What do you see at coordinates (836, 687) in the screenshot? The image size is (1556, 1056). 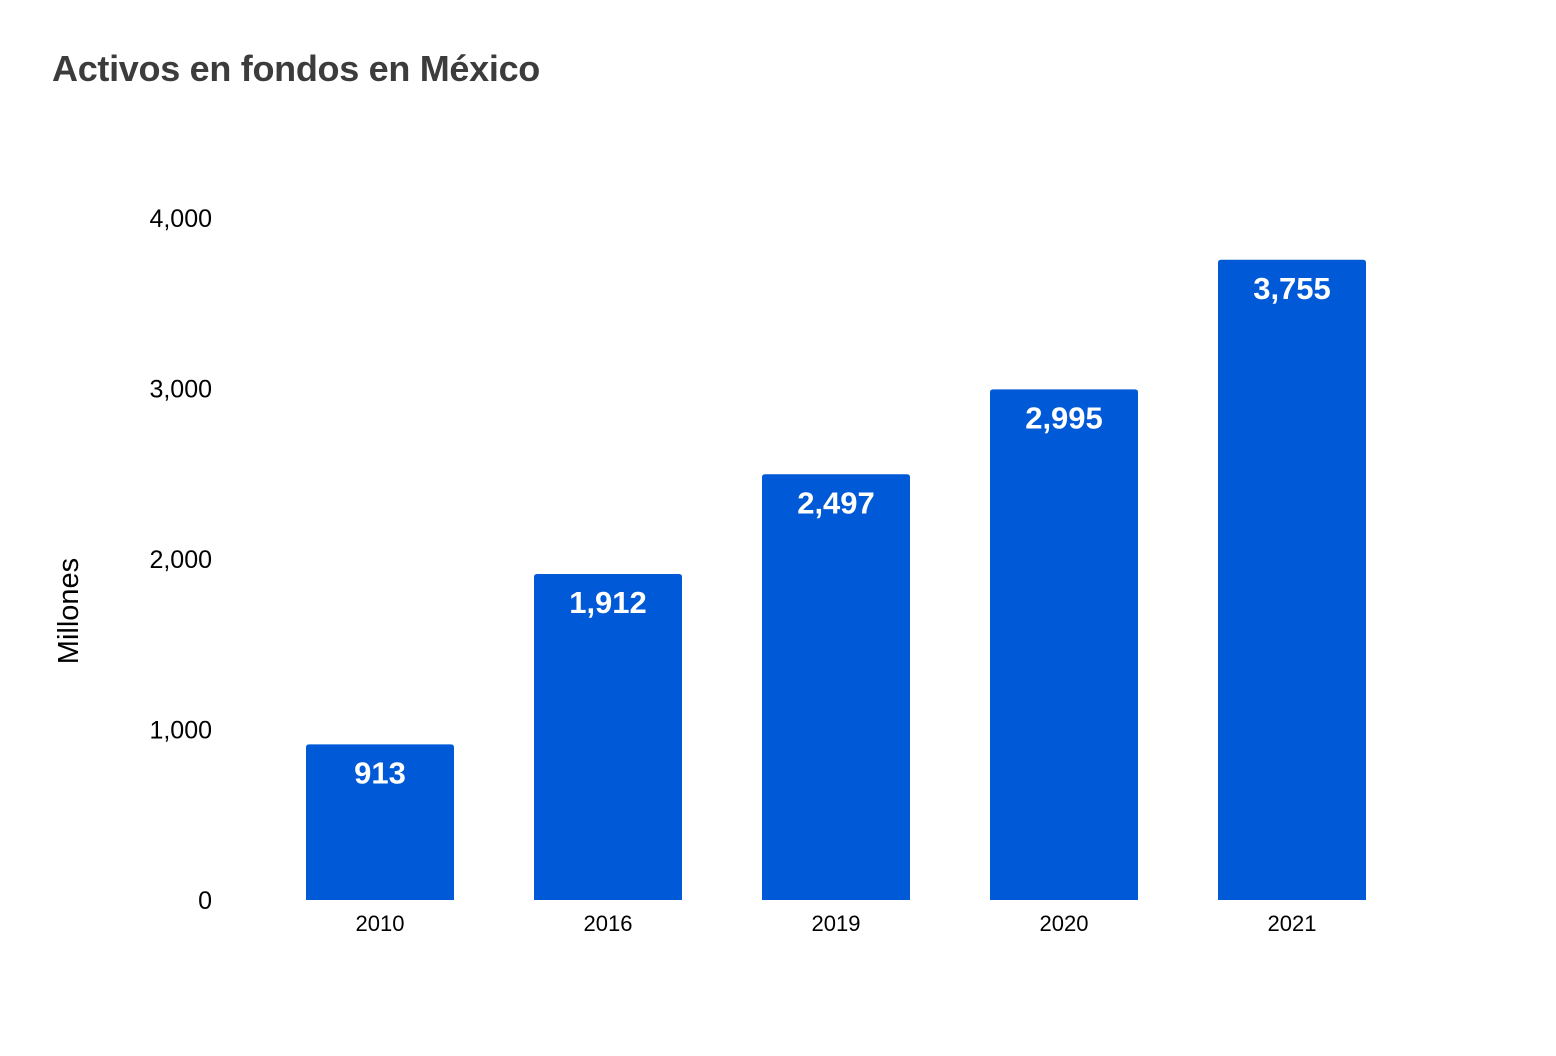 I see `bar-2019` at bounding box center [836, 687].